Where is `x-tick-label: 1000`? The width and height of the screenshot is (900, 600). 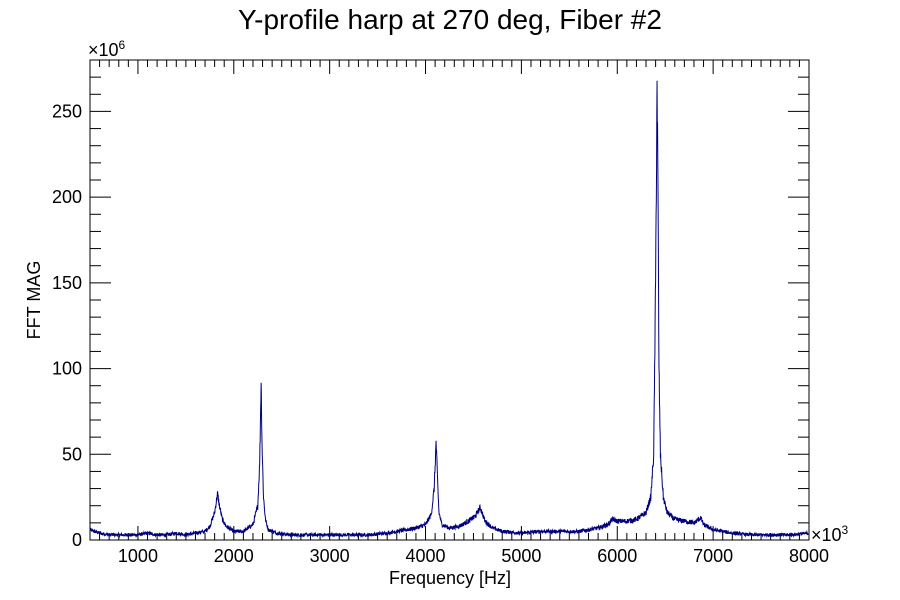
x-tick-label: 1000 is located at coordinates (138, 556).